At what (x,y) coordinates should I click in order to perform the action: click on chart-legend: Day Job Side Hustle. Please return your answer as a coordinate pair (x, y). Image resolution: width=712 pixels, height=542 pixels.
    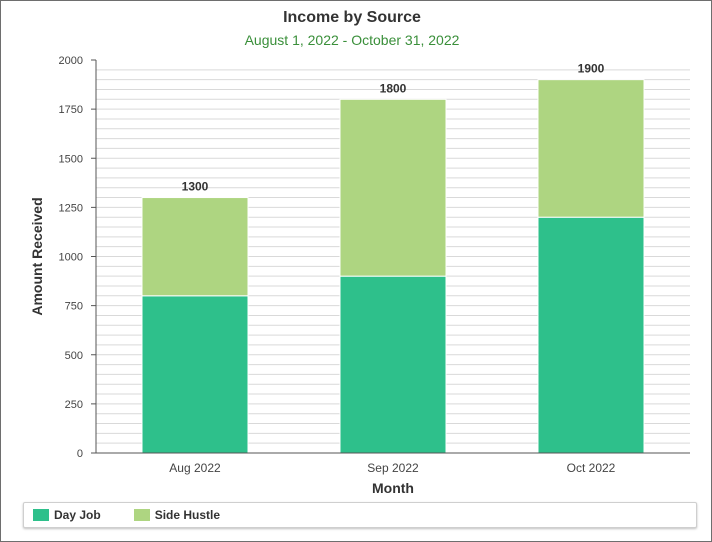
    Looking at the image, I should click on (360, 515).